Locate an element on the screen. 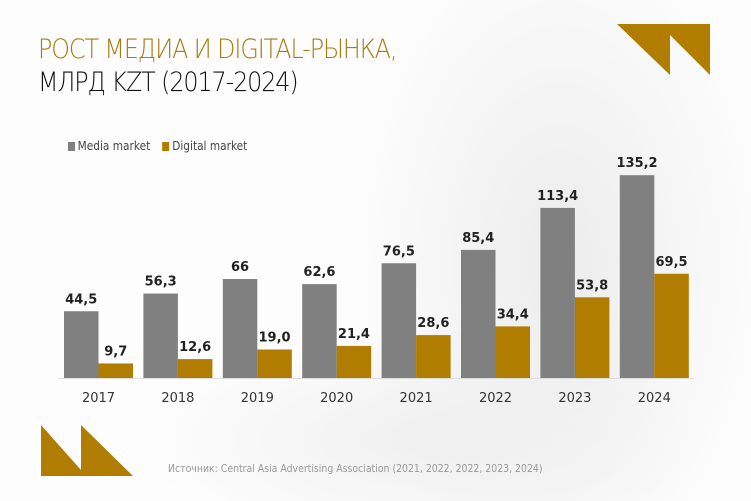 The width and height of the screenshot is (751, 501). legend-swatch-digital is located at coordinates (166, 146).